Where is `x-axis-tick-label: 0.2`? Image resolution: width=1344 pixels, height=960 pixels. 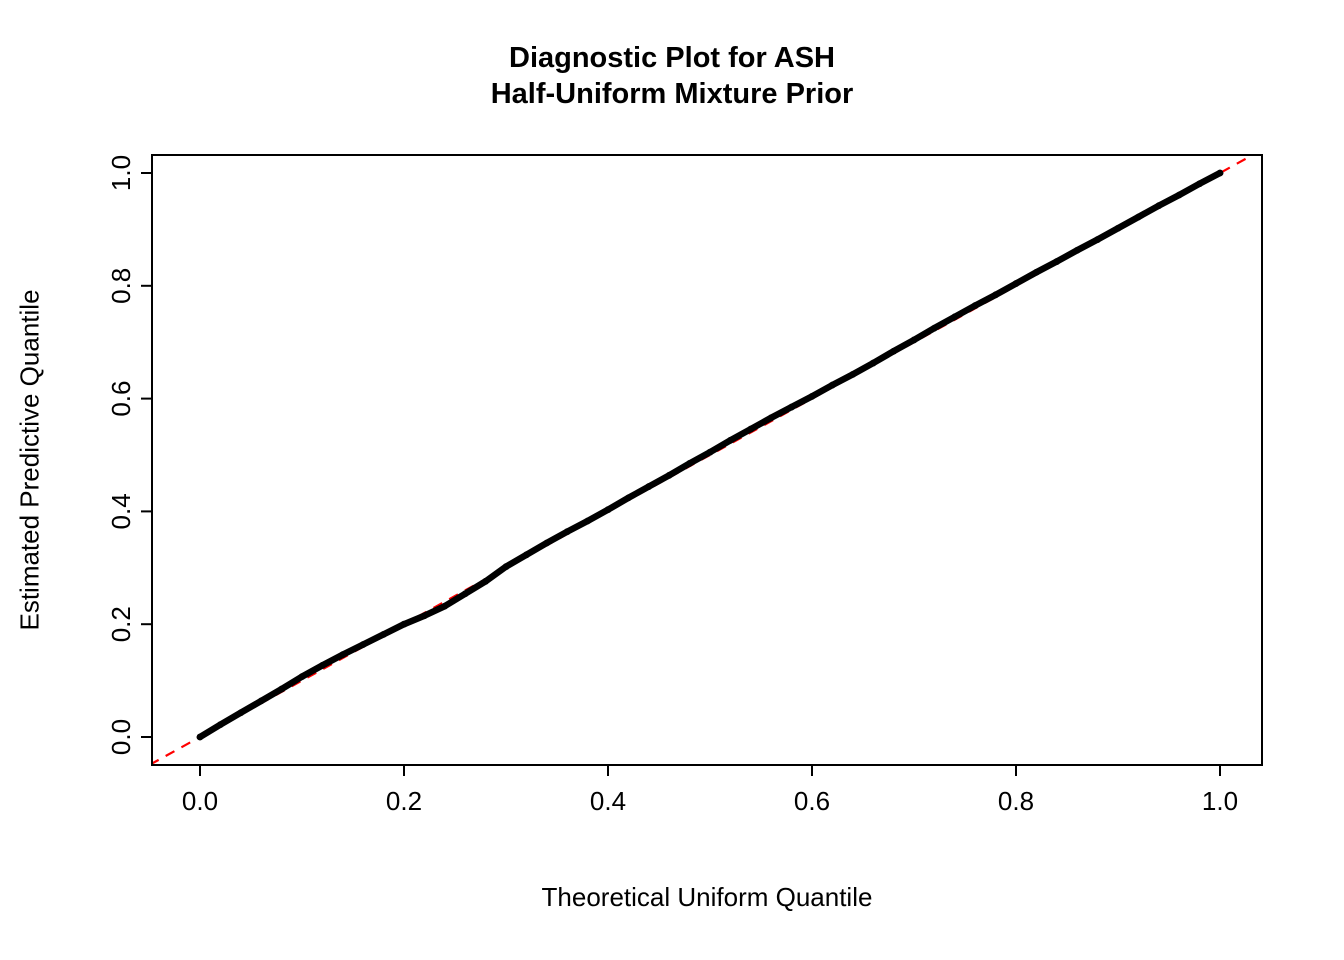 x-axis-tick-label: 0.2 is located at coordinates (404, 801).